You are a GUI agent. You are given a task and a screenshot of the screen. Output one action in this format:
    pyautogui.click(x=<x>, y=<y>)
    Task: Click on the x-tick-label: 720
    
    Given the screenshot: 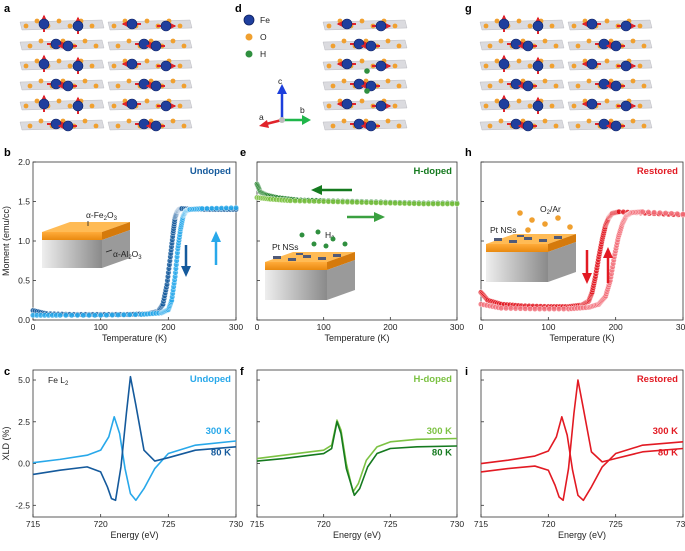 What is the action you would take?
    pyautogui.click(x=548, y=524)
    